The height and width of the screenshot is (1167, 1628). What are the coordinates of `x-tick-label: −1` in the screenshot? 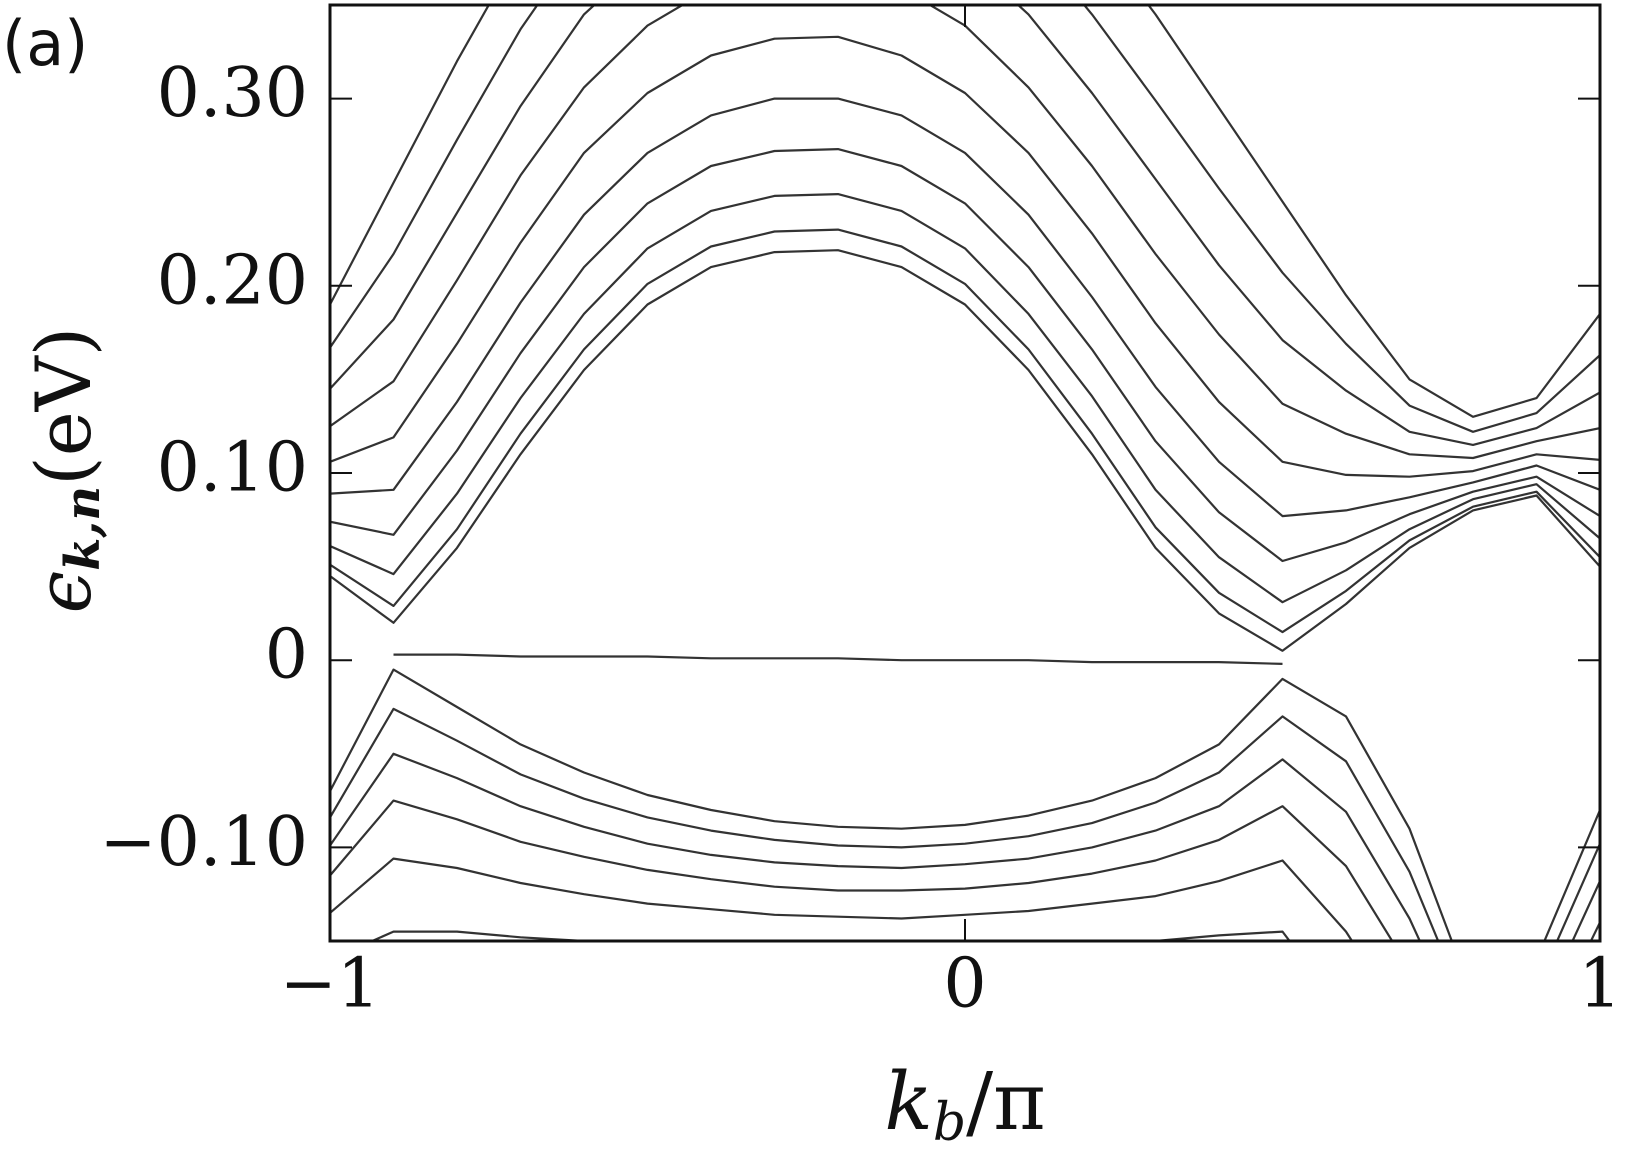 It's located at (330, 984).